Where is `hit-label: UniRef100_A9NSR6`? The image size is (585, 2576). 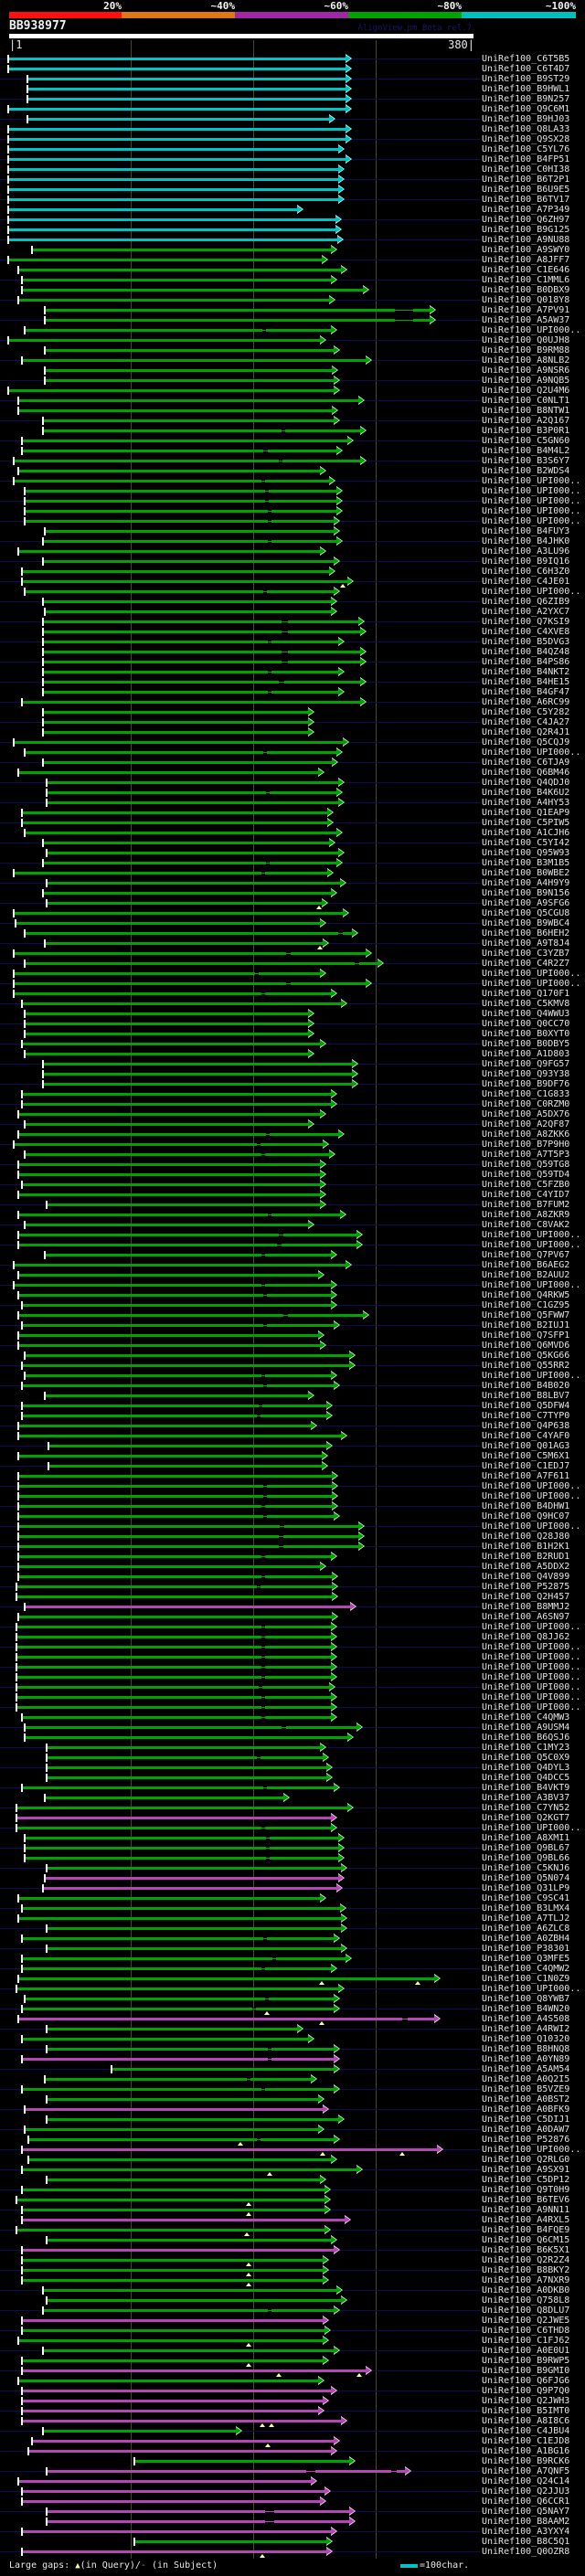
hit-label: UniRef100_A9NSR6 is located at coordinates (526, 371).